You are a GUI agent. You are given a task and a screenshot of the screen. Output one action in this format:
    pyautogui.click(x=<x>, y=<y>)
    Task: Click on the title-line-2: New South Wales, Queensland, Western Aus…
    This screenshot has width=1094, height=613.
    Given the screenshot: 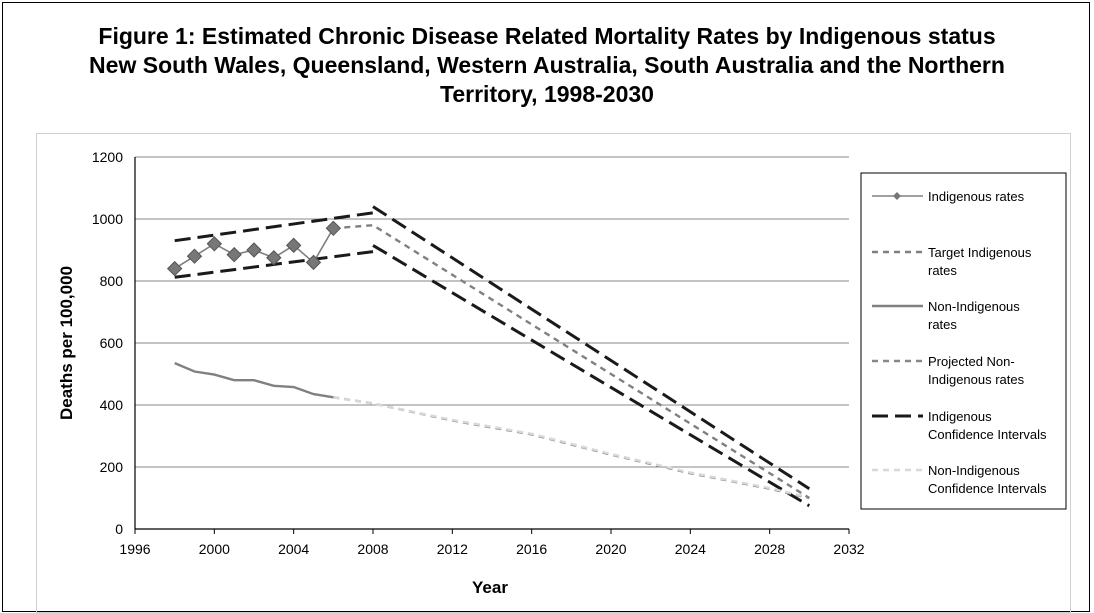 What is the action you would take?
    pyautogui.click(x=547, y=65)
    